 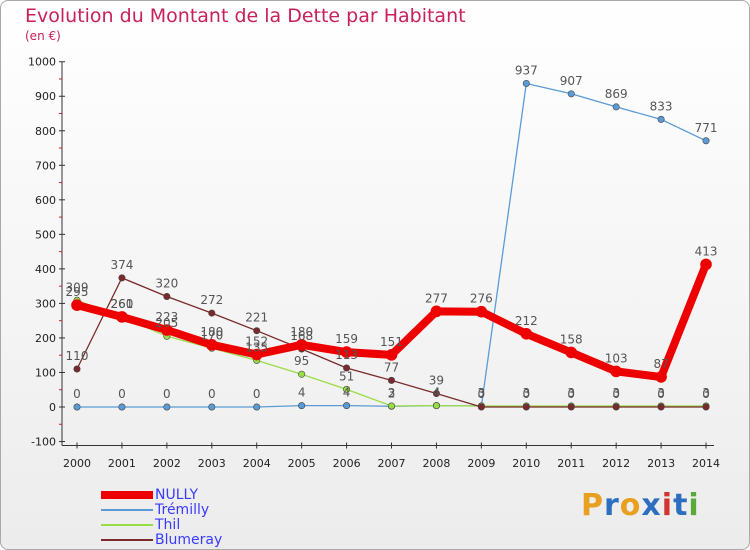 What do you see at coordinates (302, 463) in the screenshot?
I see `x-tick-label: 2005` at bounding box center [302, 463].